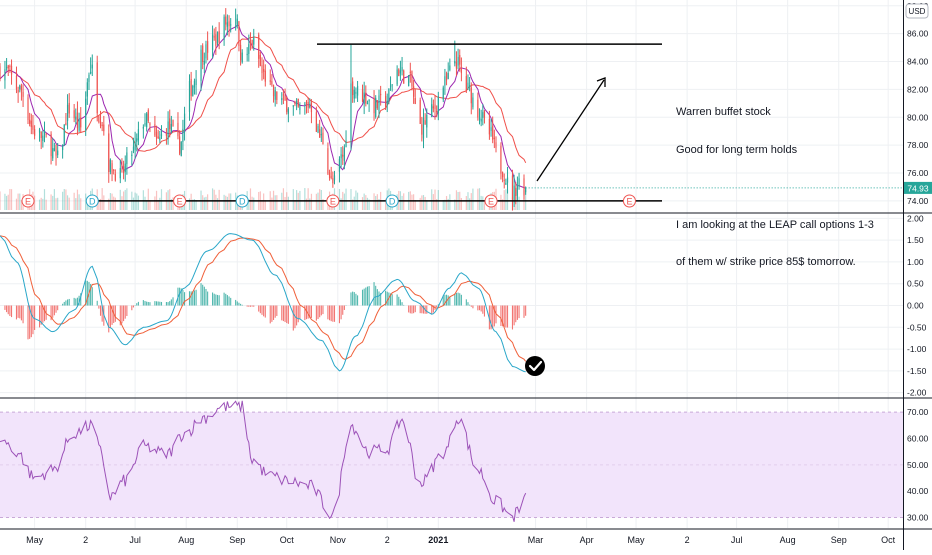  Describe the element at coordinates (535, 366) in the screenshot. I see `check-badge-icon` at that location.